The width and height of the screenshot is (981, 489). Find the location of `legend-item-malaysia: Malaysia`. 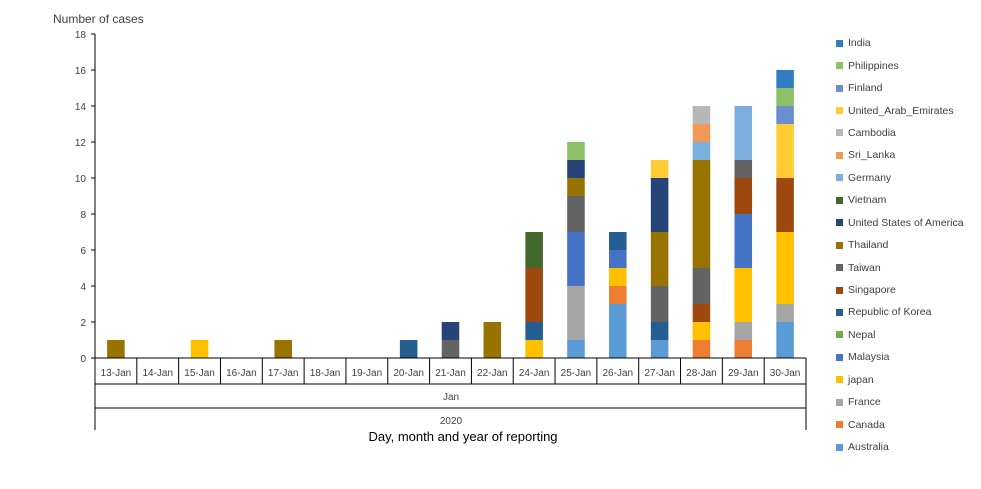

legend-item-malaysia: Malaysia is located at coordinates (908, 357).